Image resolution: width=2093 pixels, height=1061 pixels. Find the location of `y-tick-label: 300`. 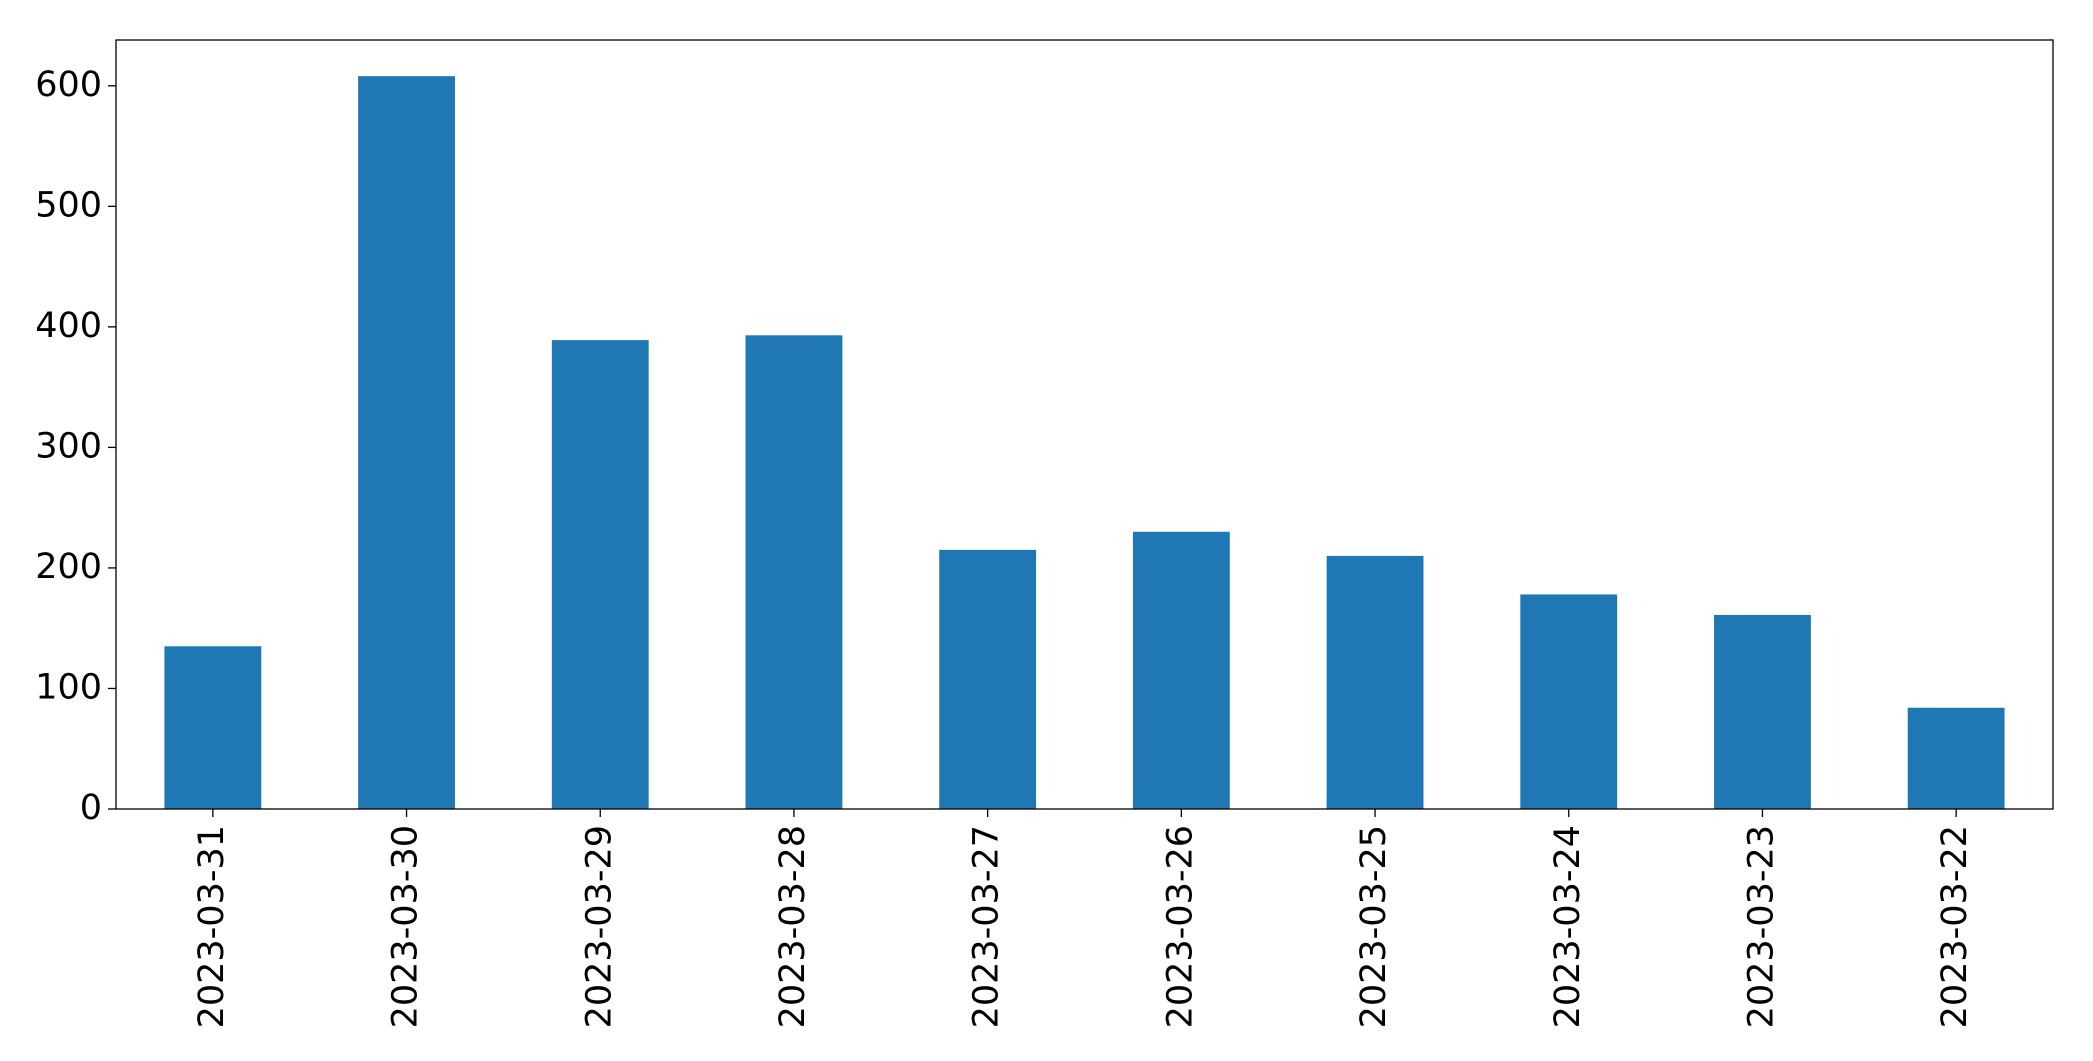

y-tick-label: 300 is located at coordinates (68, 446).